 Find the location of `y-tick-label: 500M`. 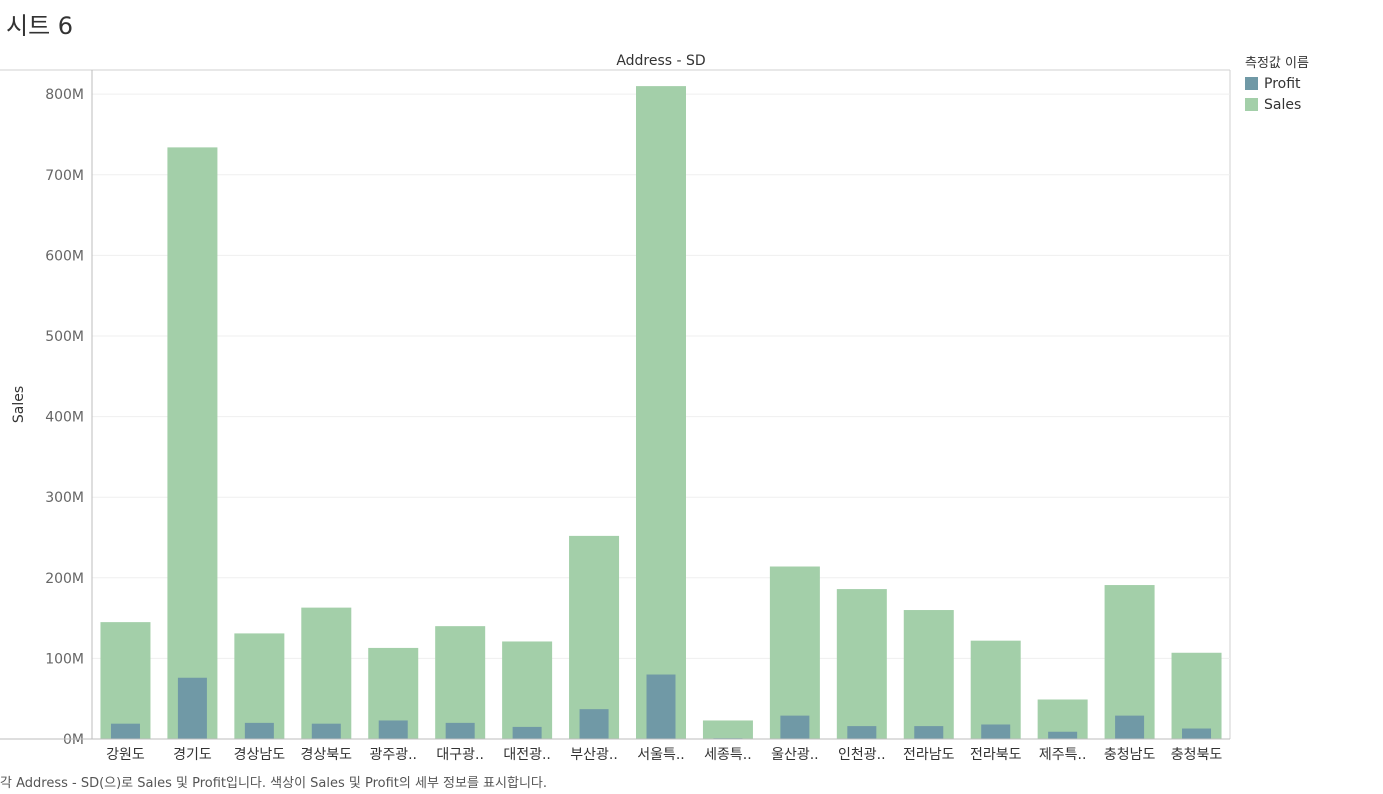

y-tick-label: 500M is located at coordinates (64, 337).